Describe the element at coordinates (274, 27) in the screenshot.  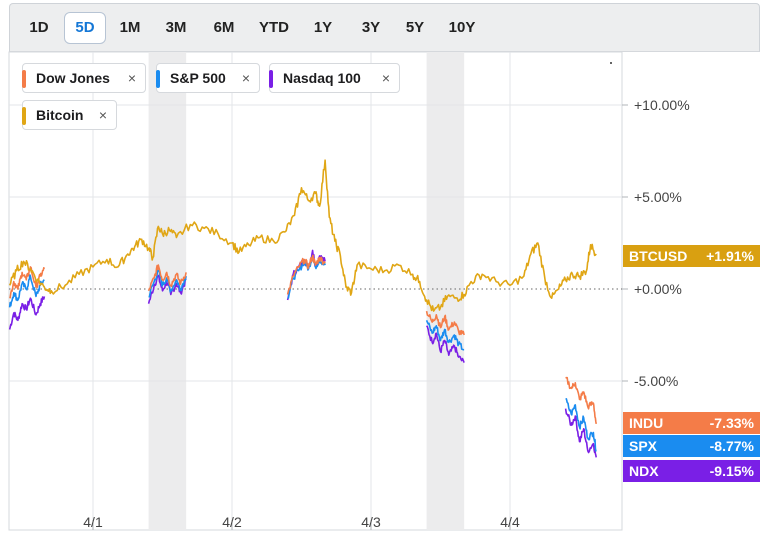
I see `tab-ytd: YTD` at that location.